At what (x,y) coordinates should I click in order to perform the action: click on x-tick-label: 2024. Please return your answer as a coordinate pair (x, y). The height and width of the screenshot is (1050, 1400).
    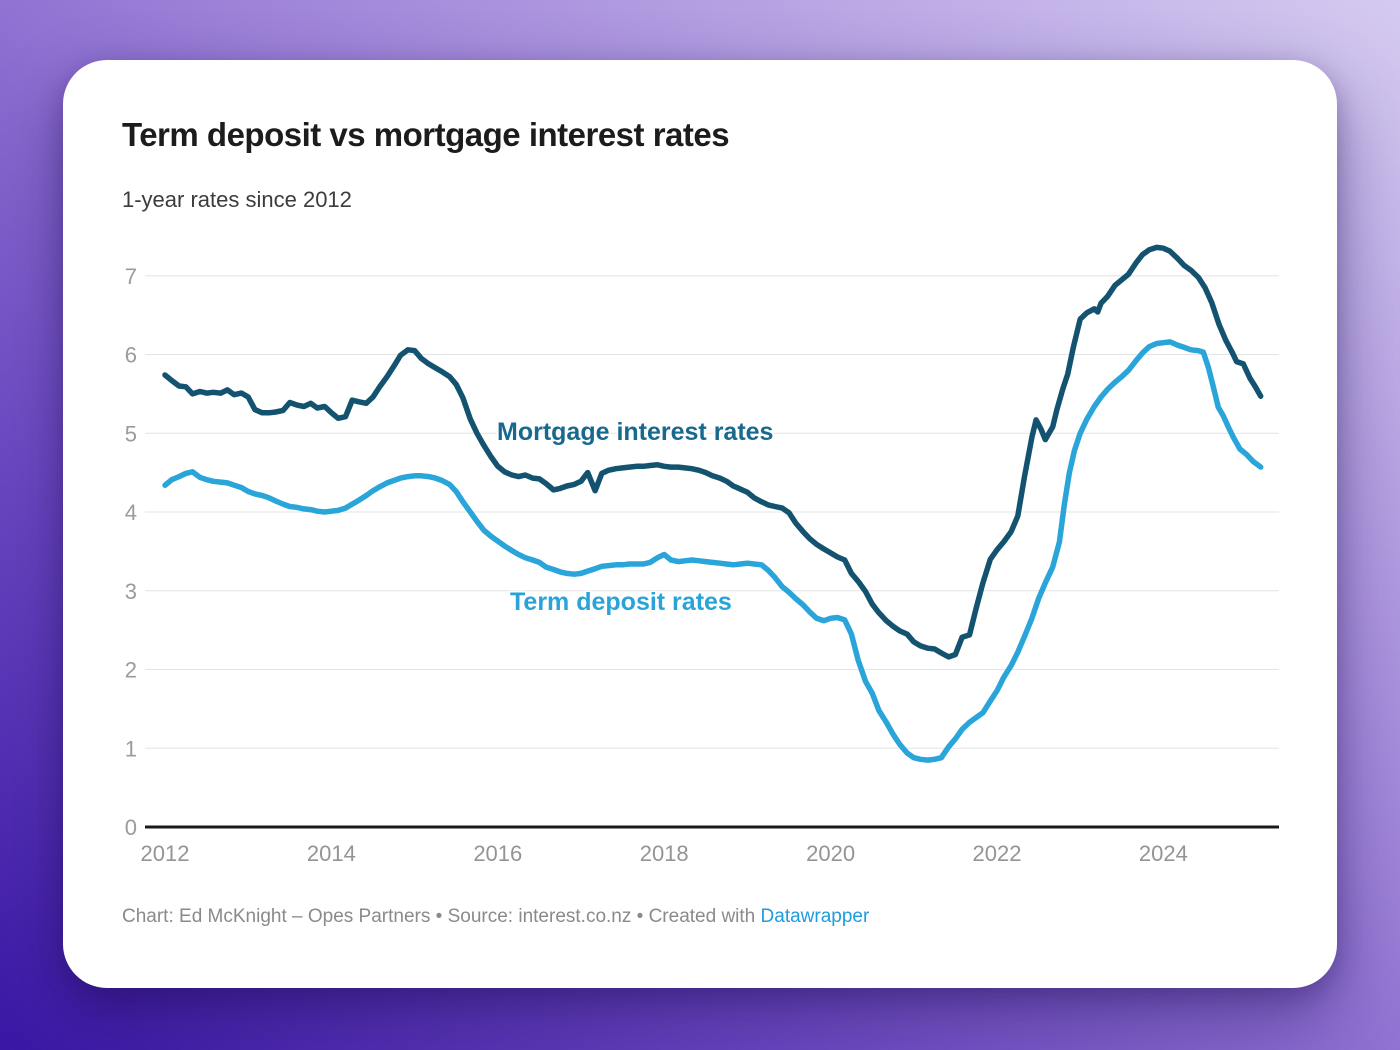
    Looking at the image, I should click on (1163, 853).